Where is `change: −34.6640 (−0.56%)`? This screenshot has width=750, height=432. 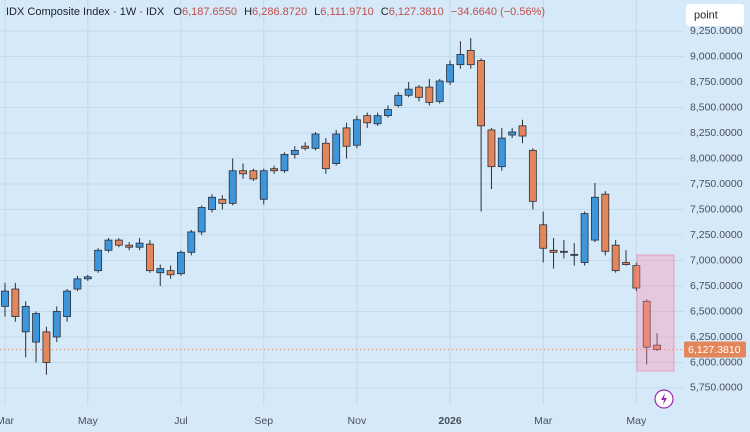
change: −34.6640 (−0.56%) is located at coordinates (498, 12).